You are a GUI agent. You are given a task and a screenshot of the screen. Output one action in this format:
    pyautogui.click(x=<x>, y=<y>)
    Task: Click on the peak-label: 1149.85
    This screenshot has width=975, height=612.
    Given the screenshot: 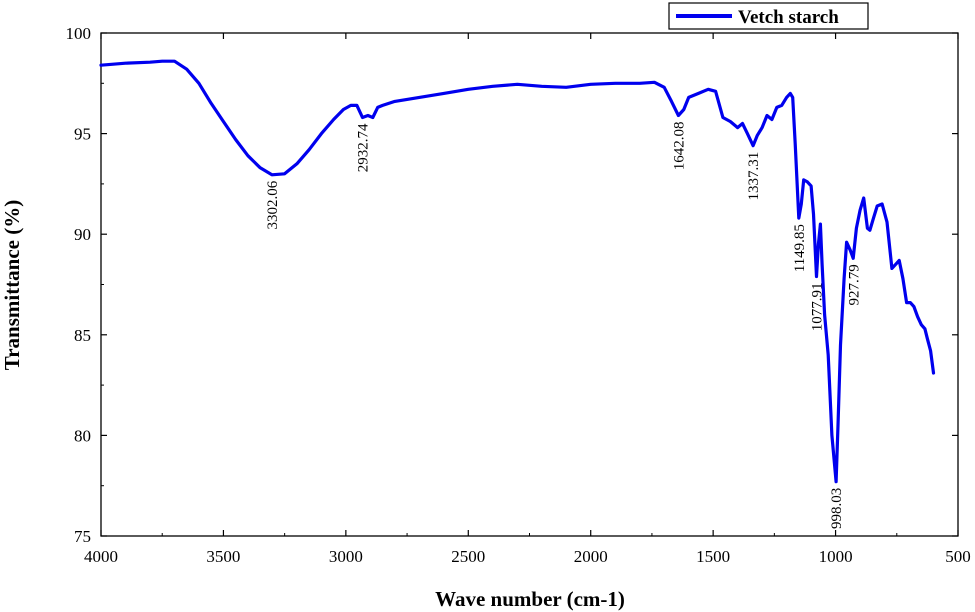 What is the action you would take?
    pyautogui.click(x=800, y=248)
    